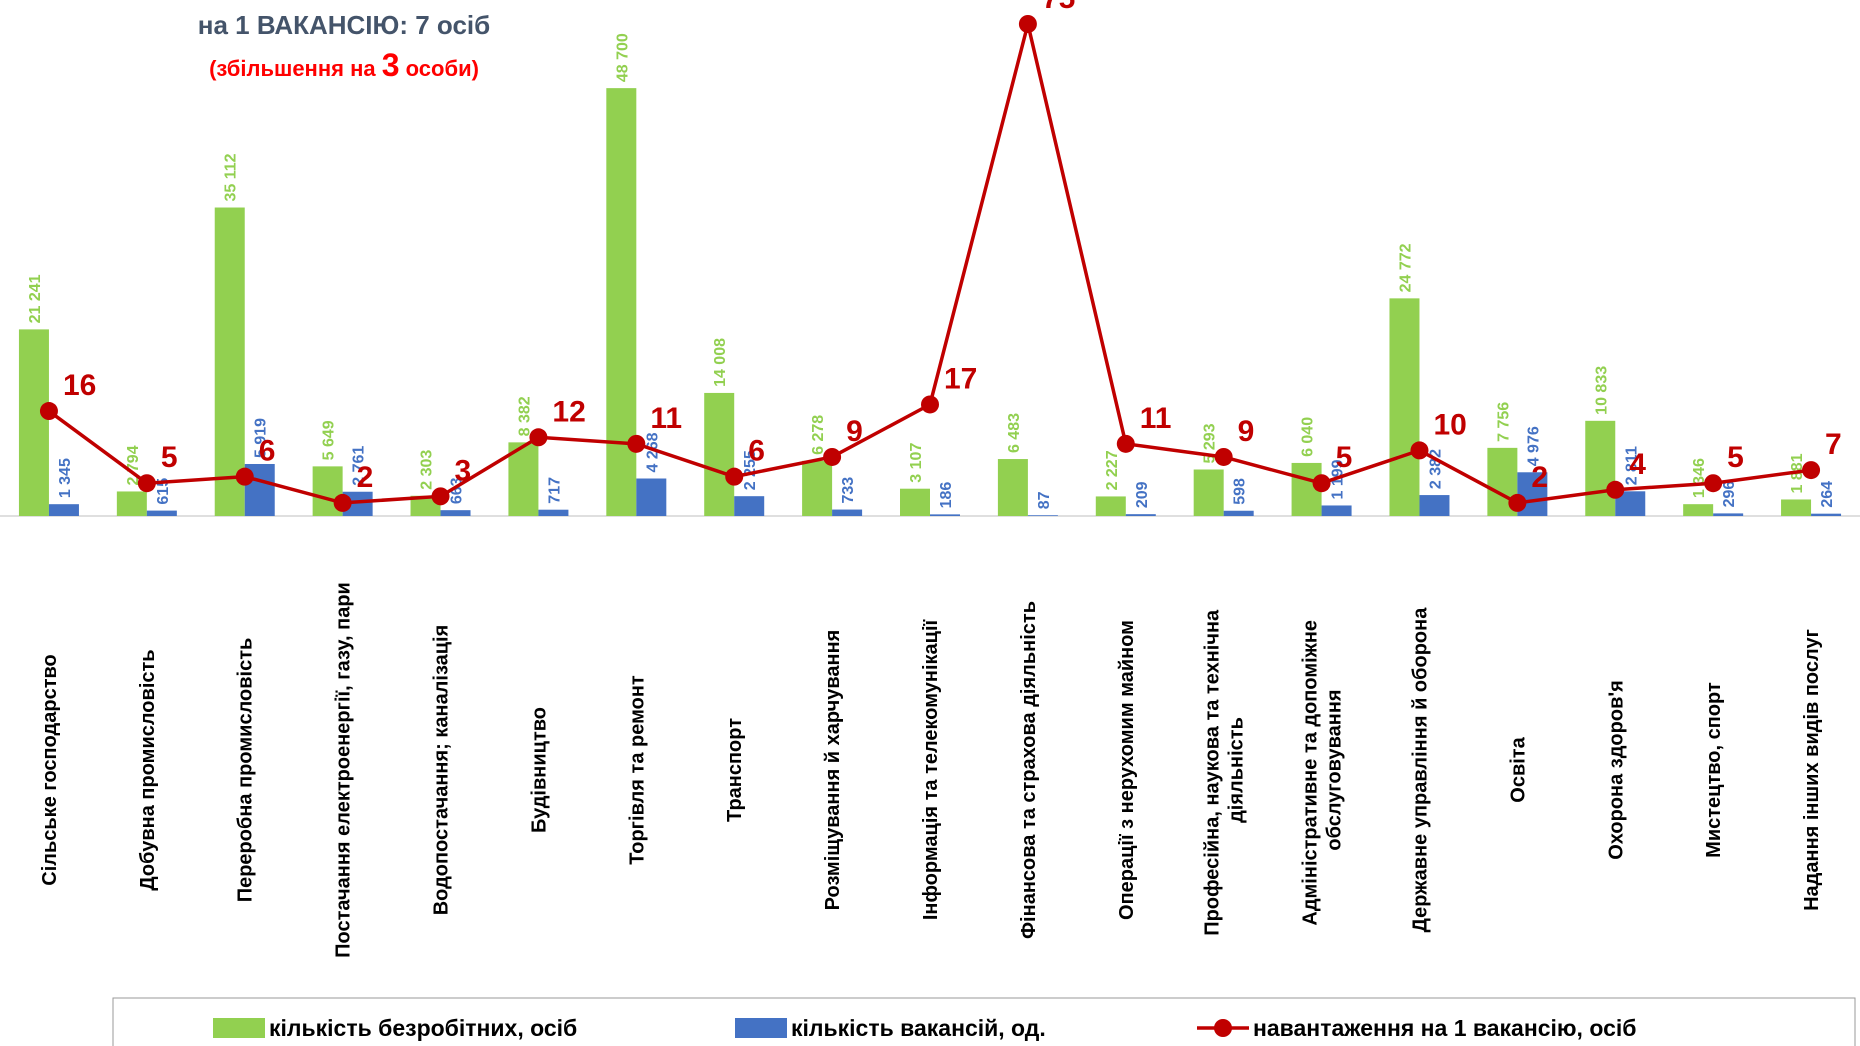 Image resolution: width=1860 pixels, height=1046 pixels. What do you see at coordinates (1308, 437) in the screenshot?
I see `value-label: 6 040` at bounding box center [1308, 437].